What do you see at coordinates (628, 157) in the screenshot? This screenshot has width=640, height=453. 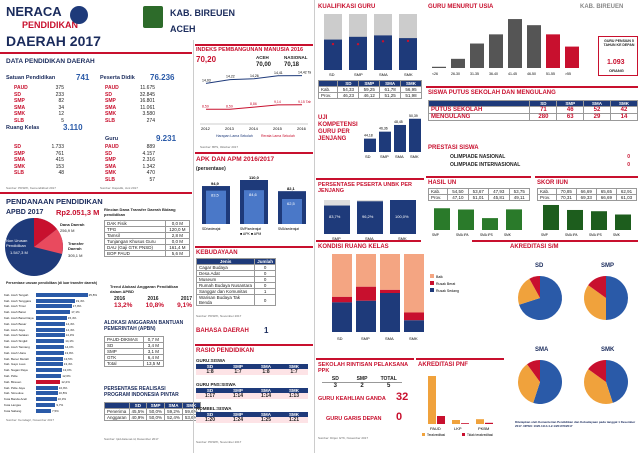 I see `prestasi-value: 0` at bounding box center [628, 157].